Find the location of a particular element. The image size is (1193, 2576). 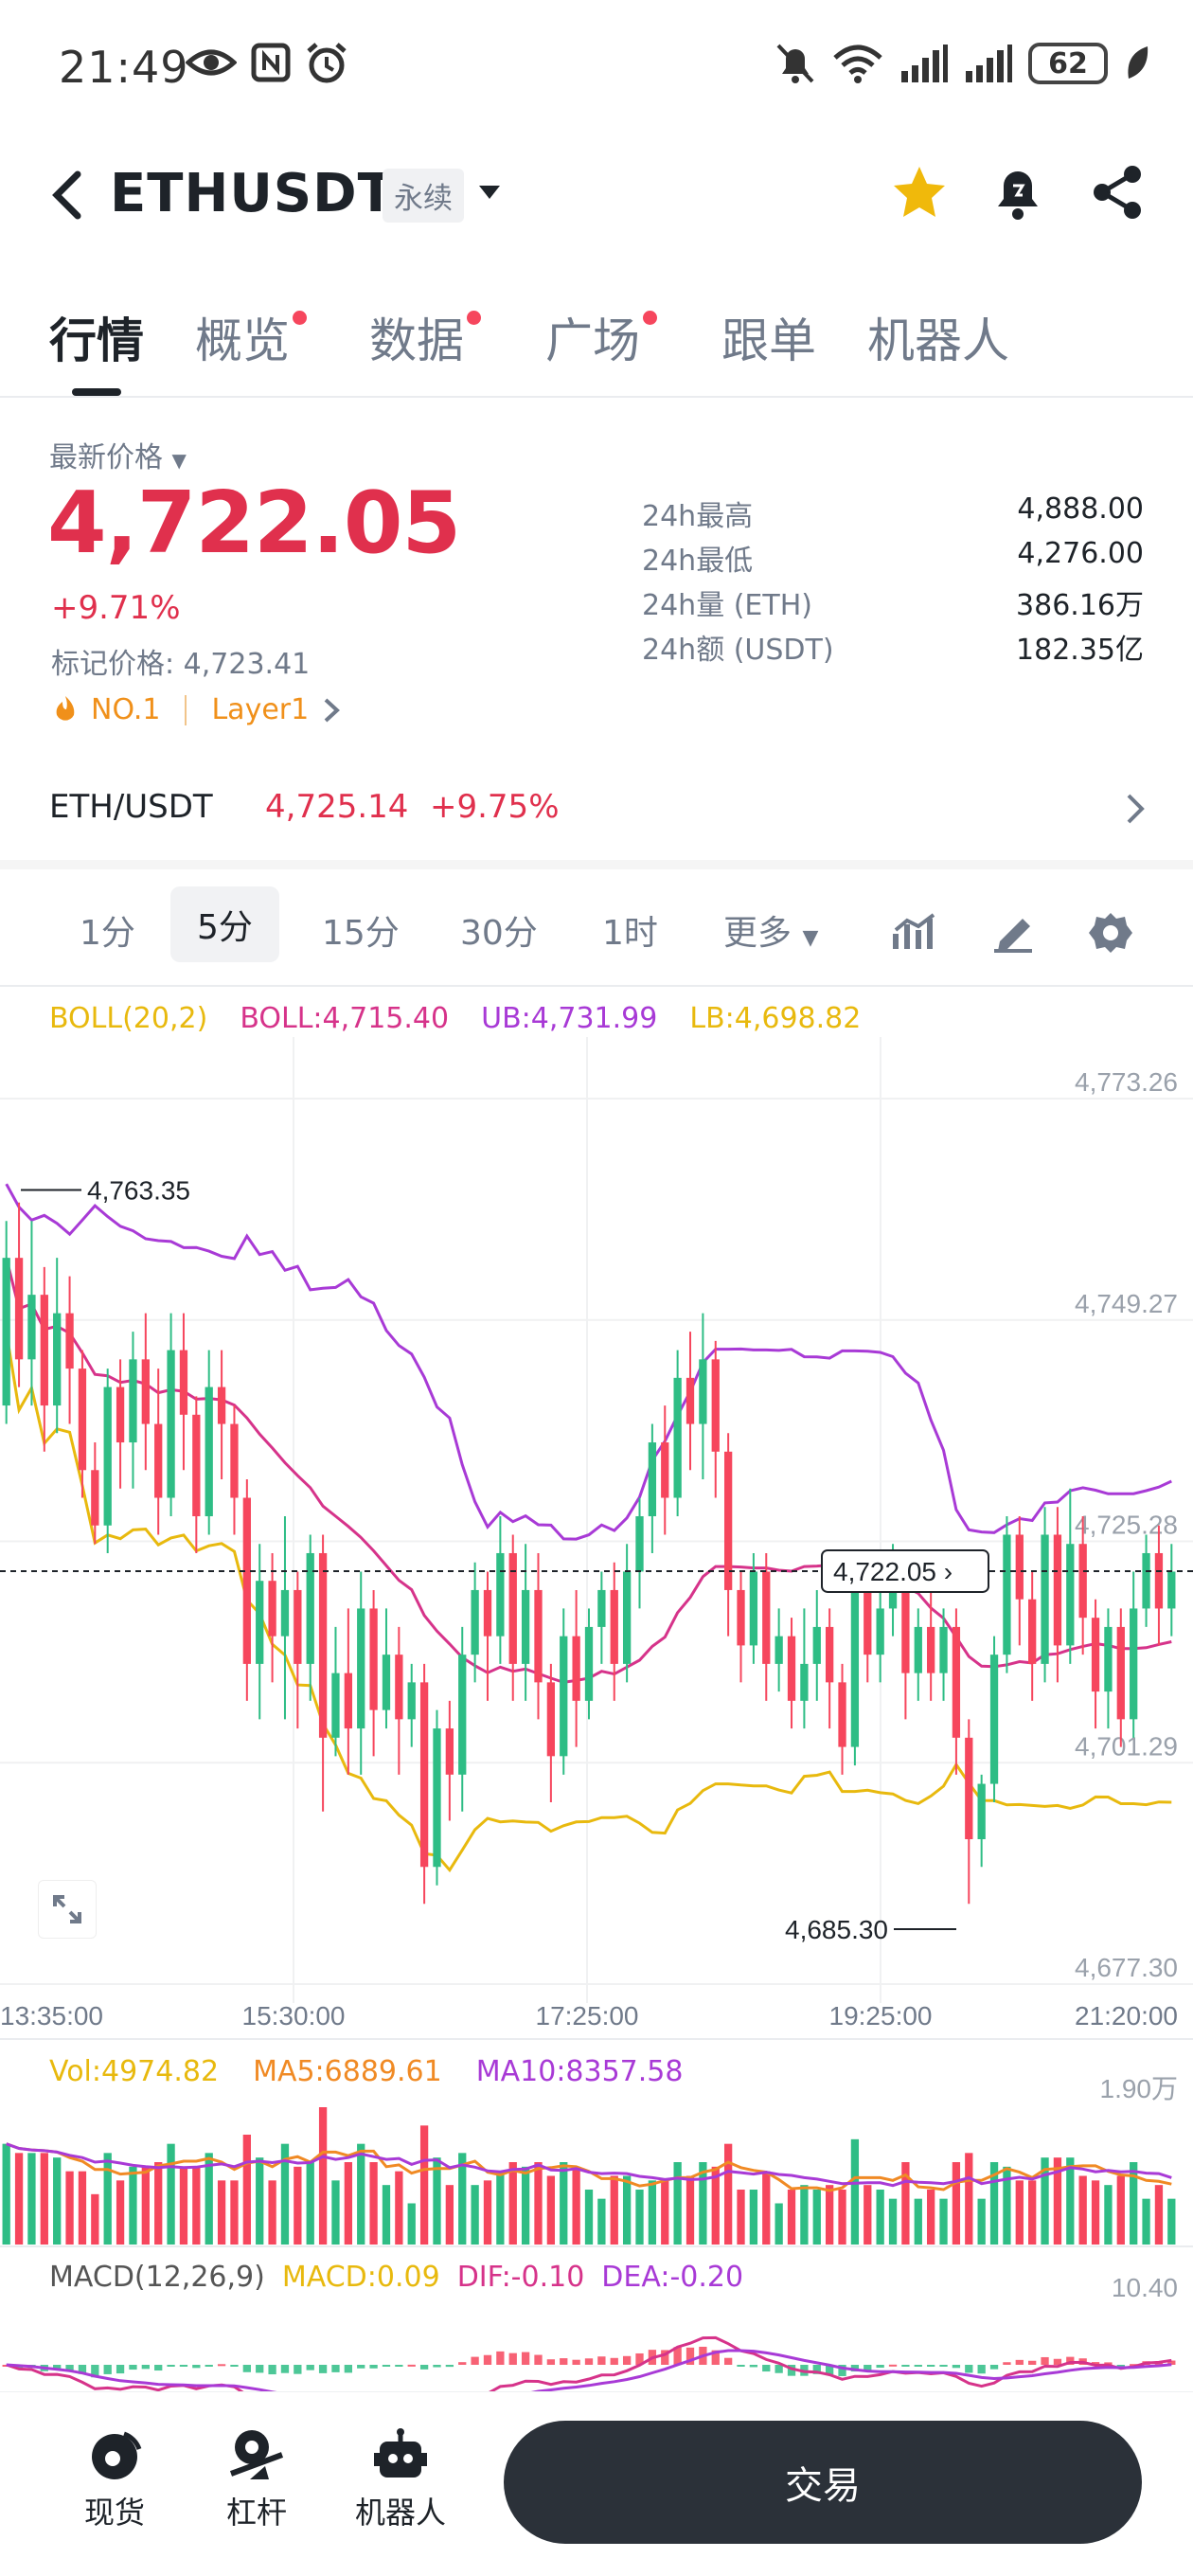

volume-ma10-line is located at coordinates (589, 2165).